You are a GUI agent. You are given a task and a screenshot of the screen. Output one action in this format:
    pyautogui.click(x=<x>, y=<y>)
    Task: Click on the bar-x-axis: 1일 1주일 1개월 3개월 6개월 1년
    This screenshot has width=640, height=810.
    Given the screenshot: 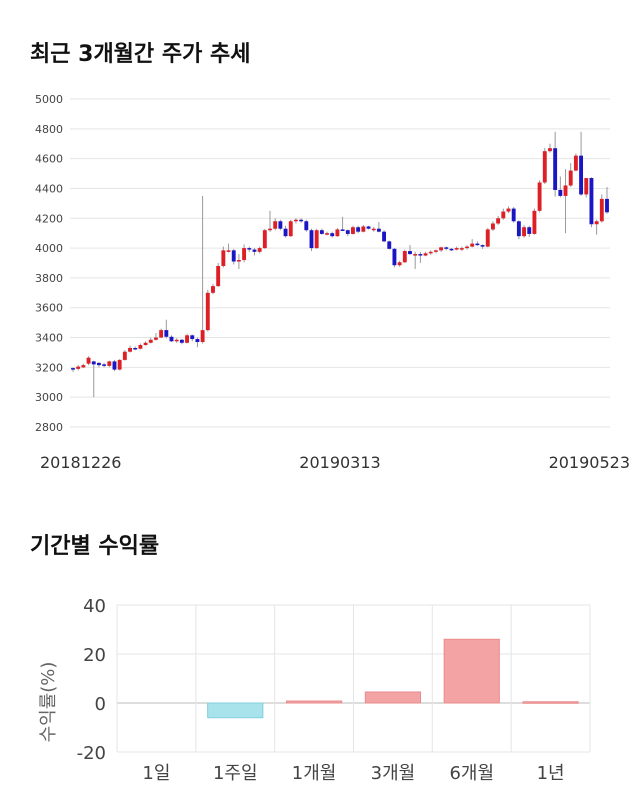 What is the action you would take?
    pyautogui.click(x=353, y=773)
    